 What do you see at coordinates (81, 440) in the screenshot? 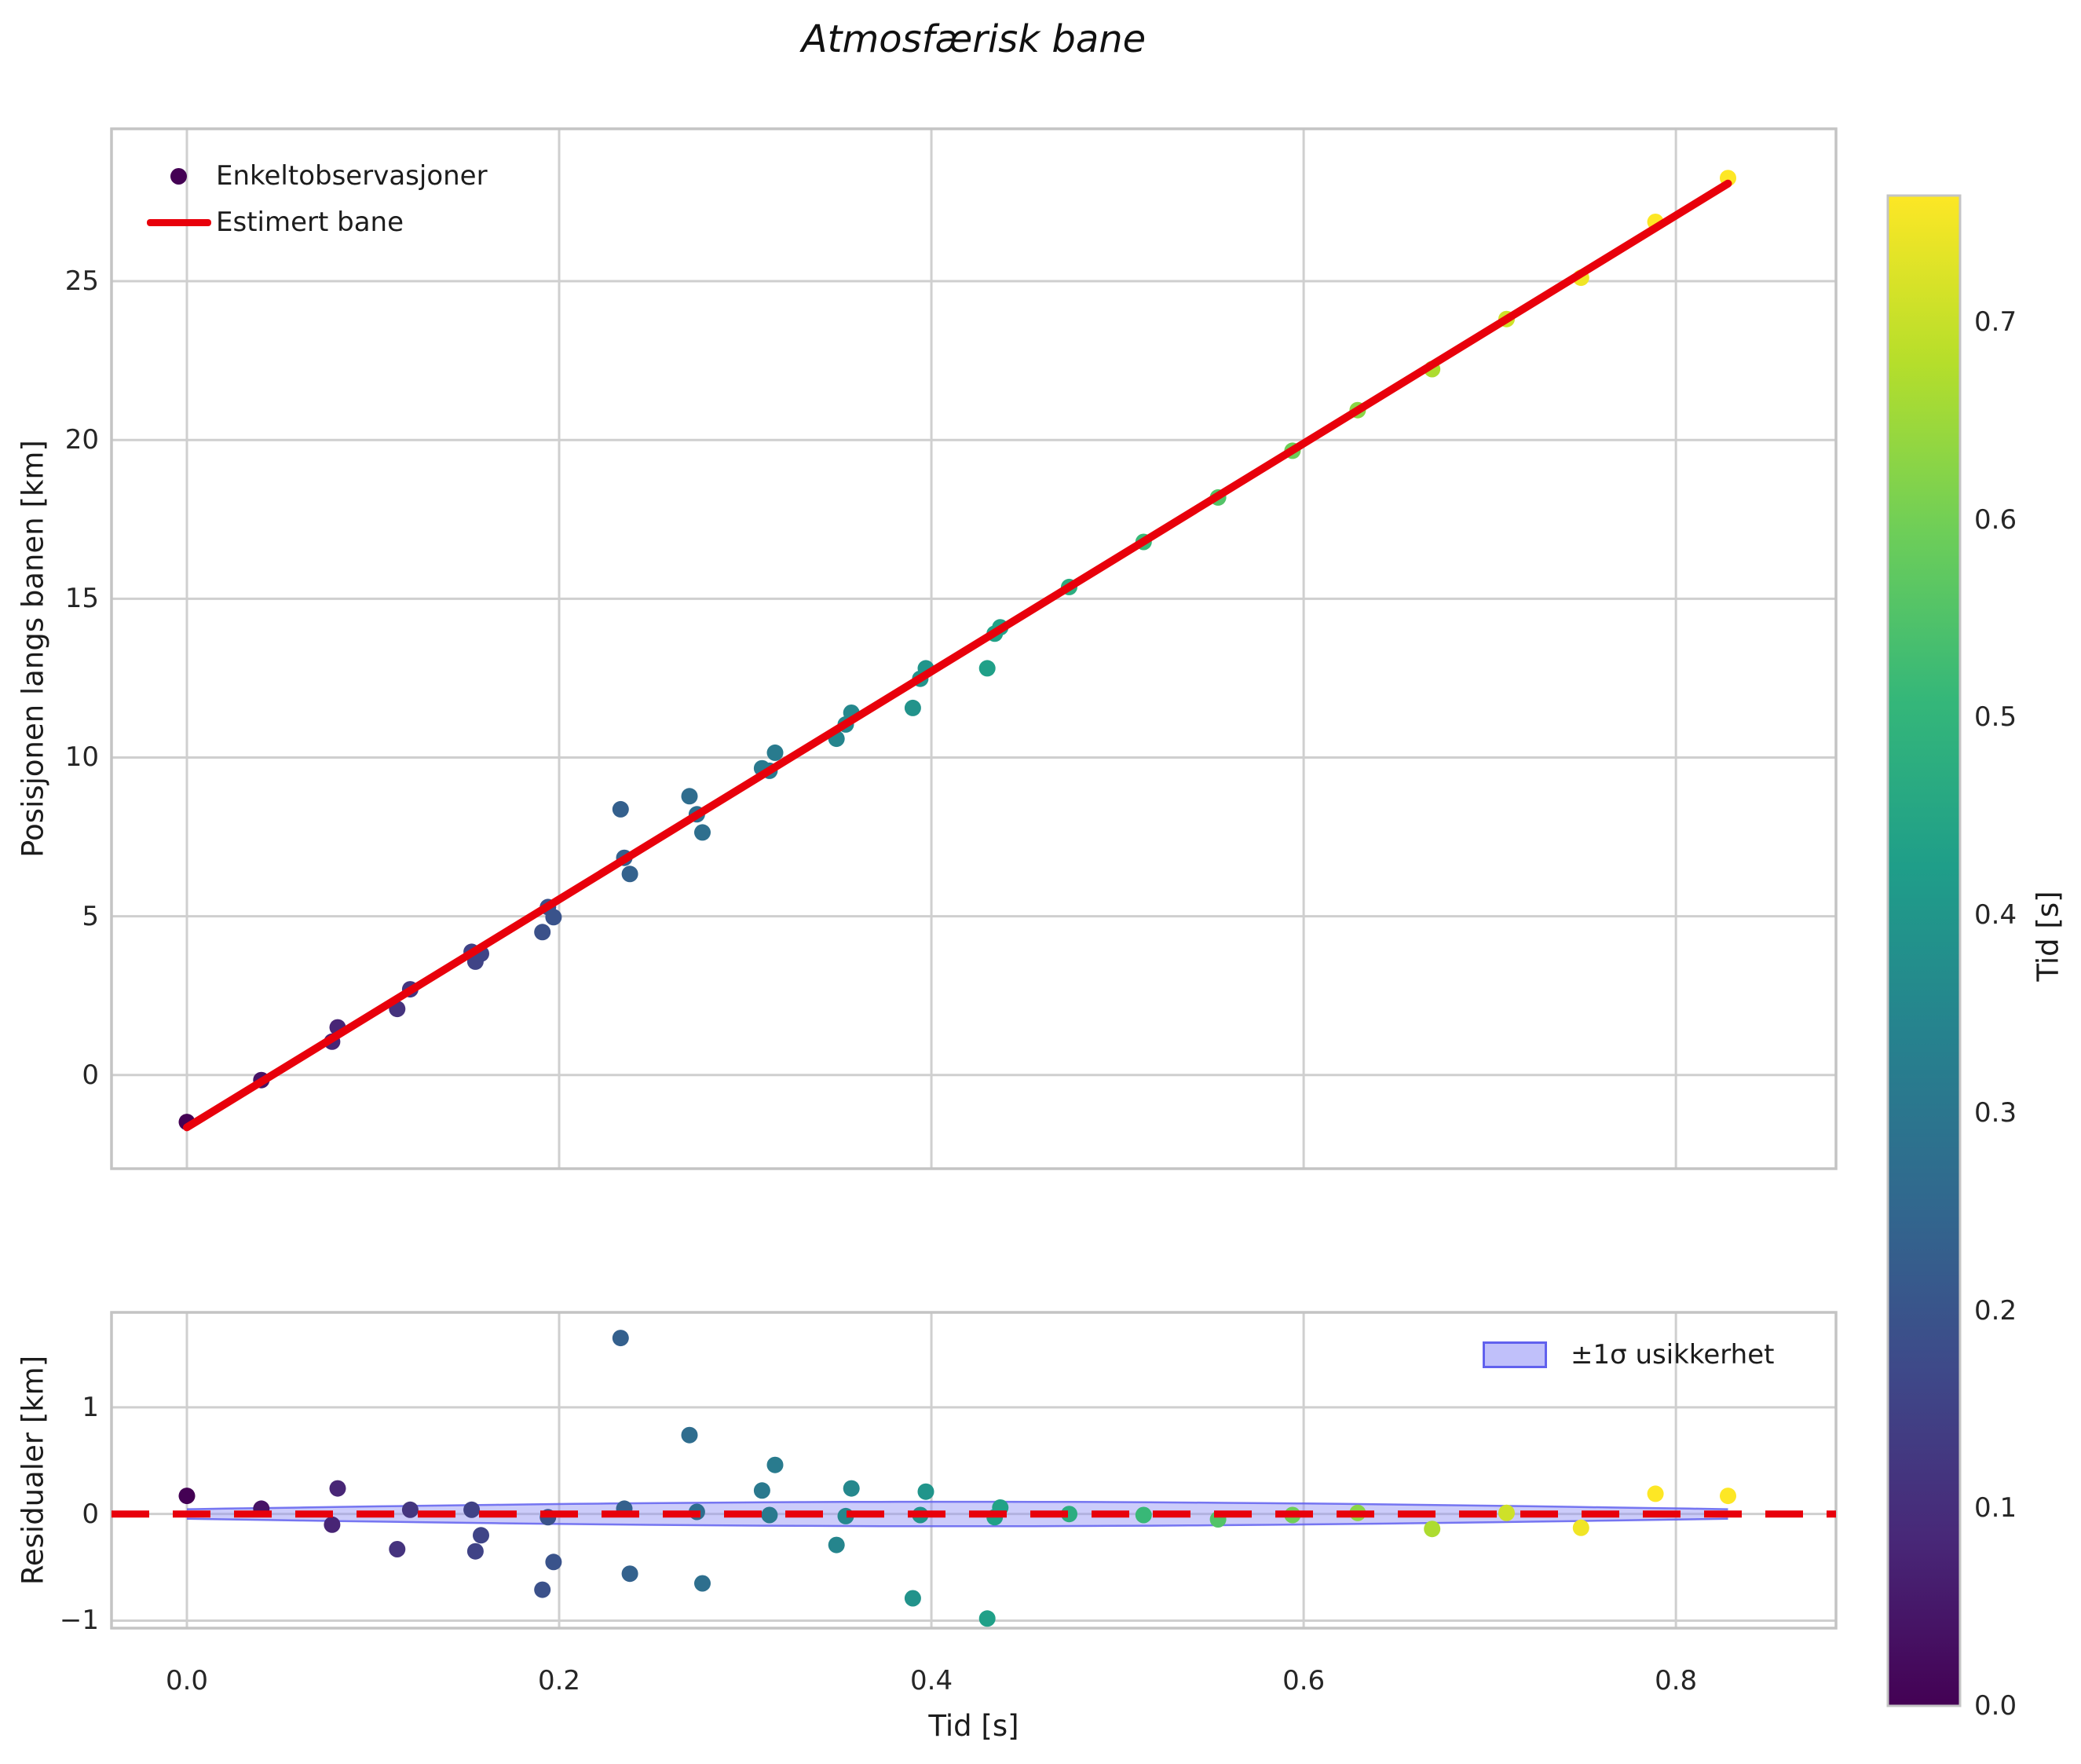
I see `top-y-tick-label: 20` at bounding box center [81, 440].